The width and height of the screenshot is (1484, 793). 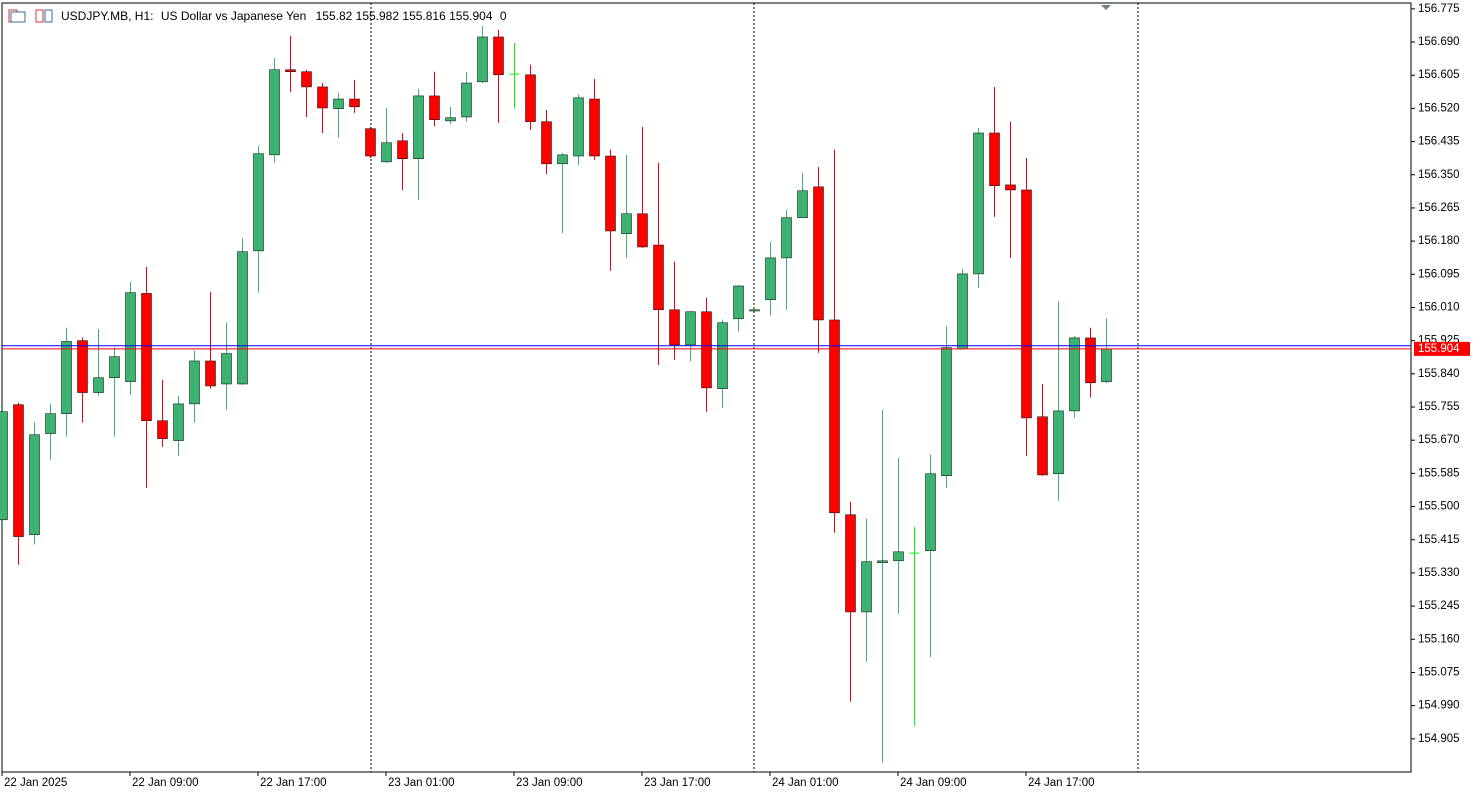 I want to click on x-tick-label: 24 Jan 17:00, so click(x=1061, y=783).